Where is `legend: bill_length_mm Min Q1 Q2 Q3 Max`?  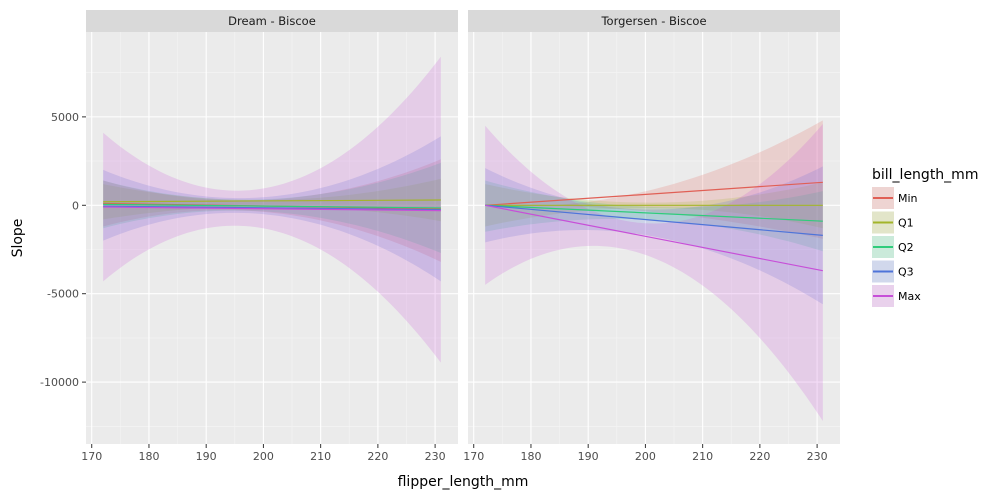 legend: bill_length_mm Min Q1 Q2 Q3 Max is located at coordinates (925, 237).